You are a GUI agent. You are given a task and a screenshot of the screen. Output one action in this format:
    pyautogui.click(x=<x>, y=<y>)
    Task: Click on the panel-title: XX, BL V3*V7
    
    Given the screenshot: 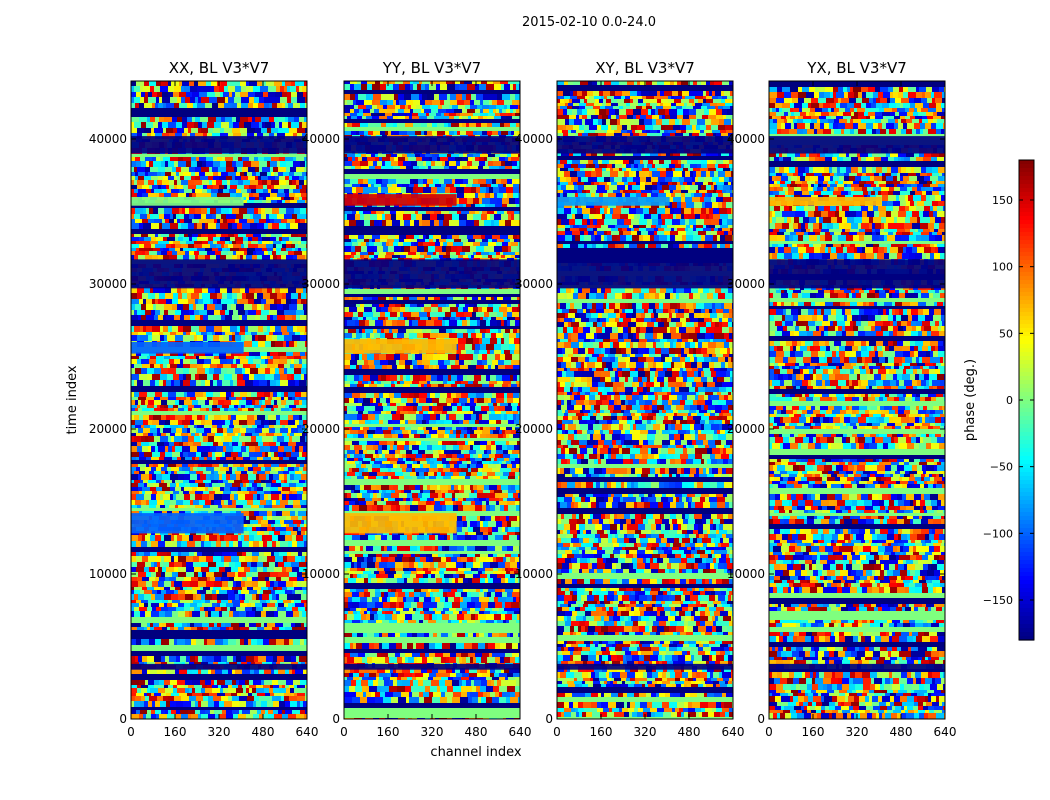 What is the action you would take?
    pyautogui.click(x=219, y=68)
    